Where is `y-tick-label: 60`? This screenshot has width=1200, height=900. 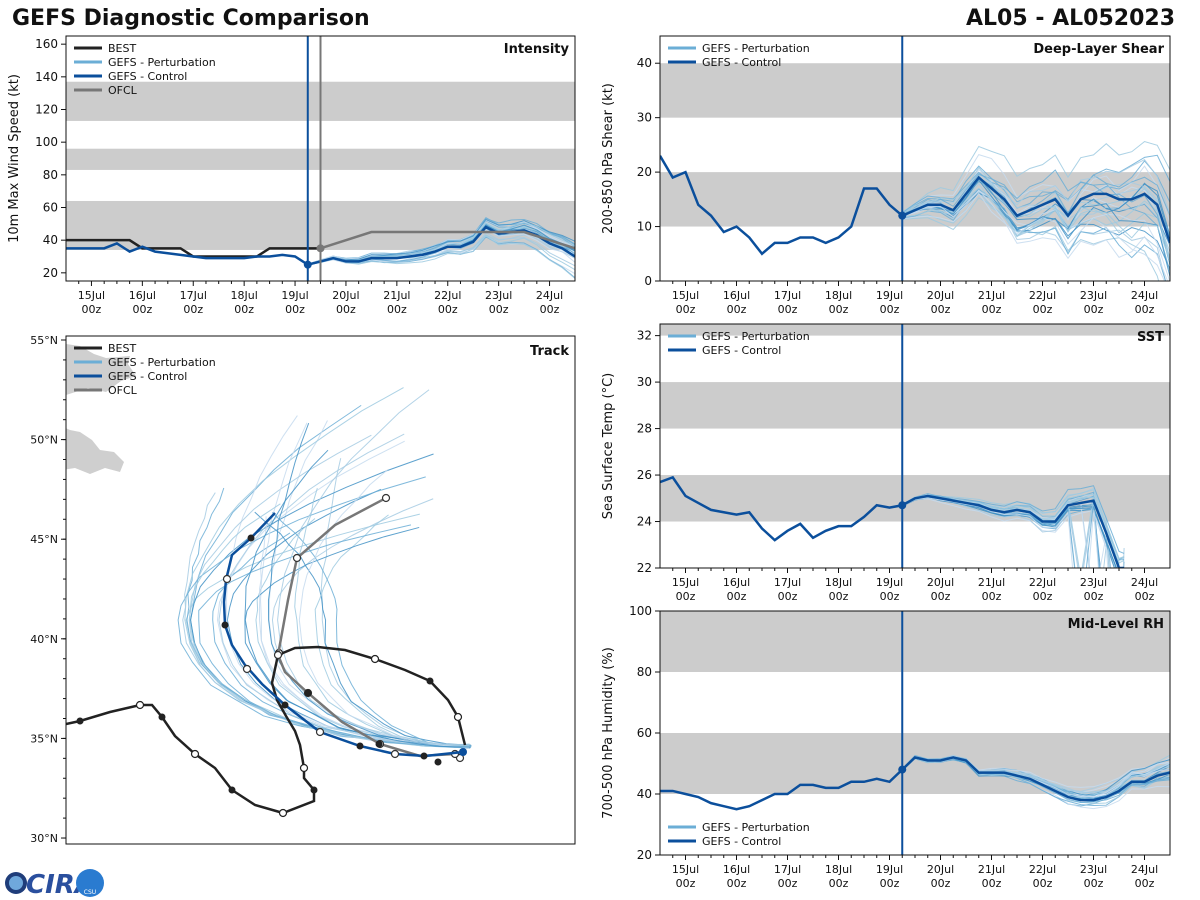 y-tick-label: 60 is located at coordinates (644, 733).